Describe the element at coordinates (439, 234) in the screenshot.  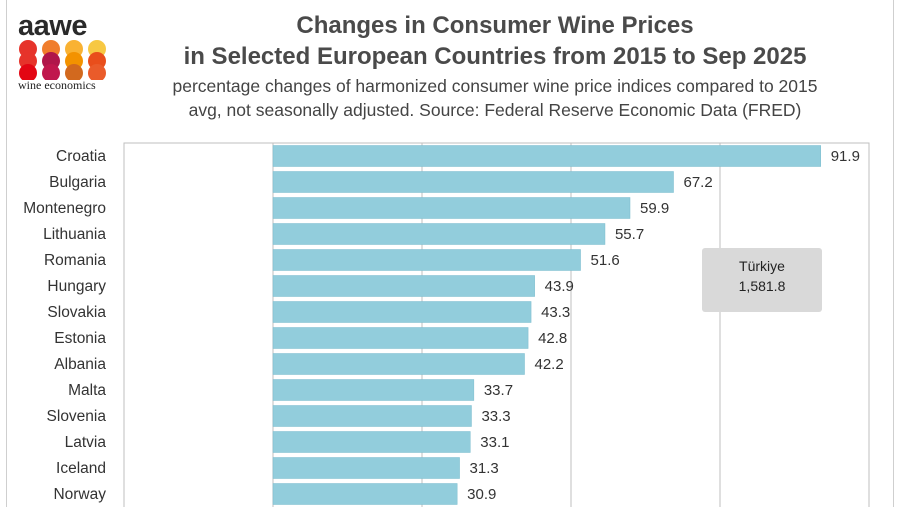
I see `bar-lithuania` at that location.